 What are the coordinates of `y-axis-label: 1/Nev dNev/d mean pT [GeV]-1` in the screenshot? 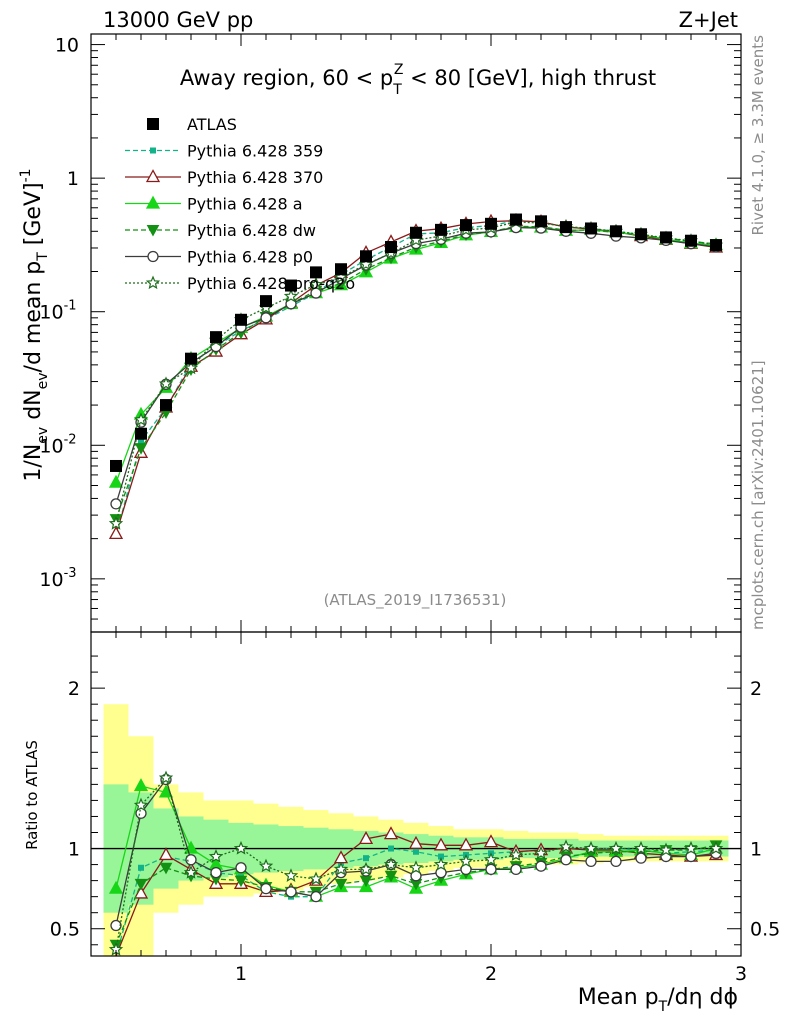 It's located at (34, 324).